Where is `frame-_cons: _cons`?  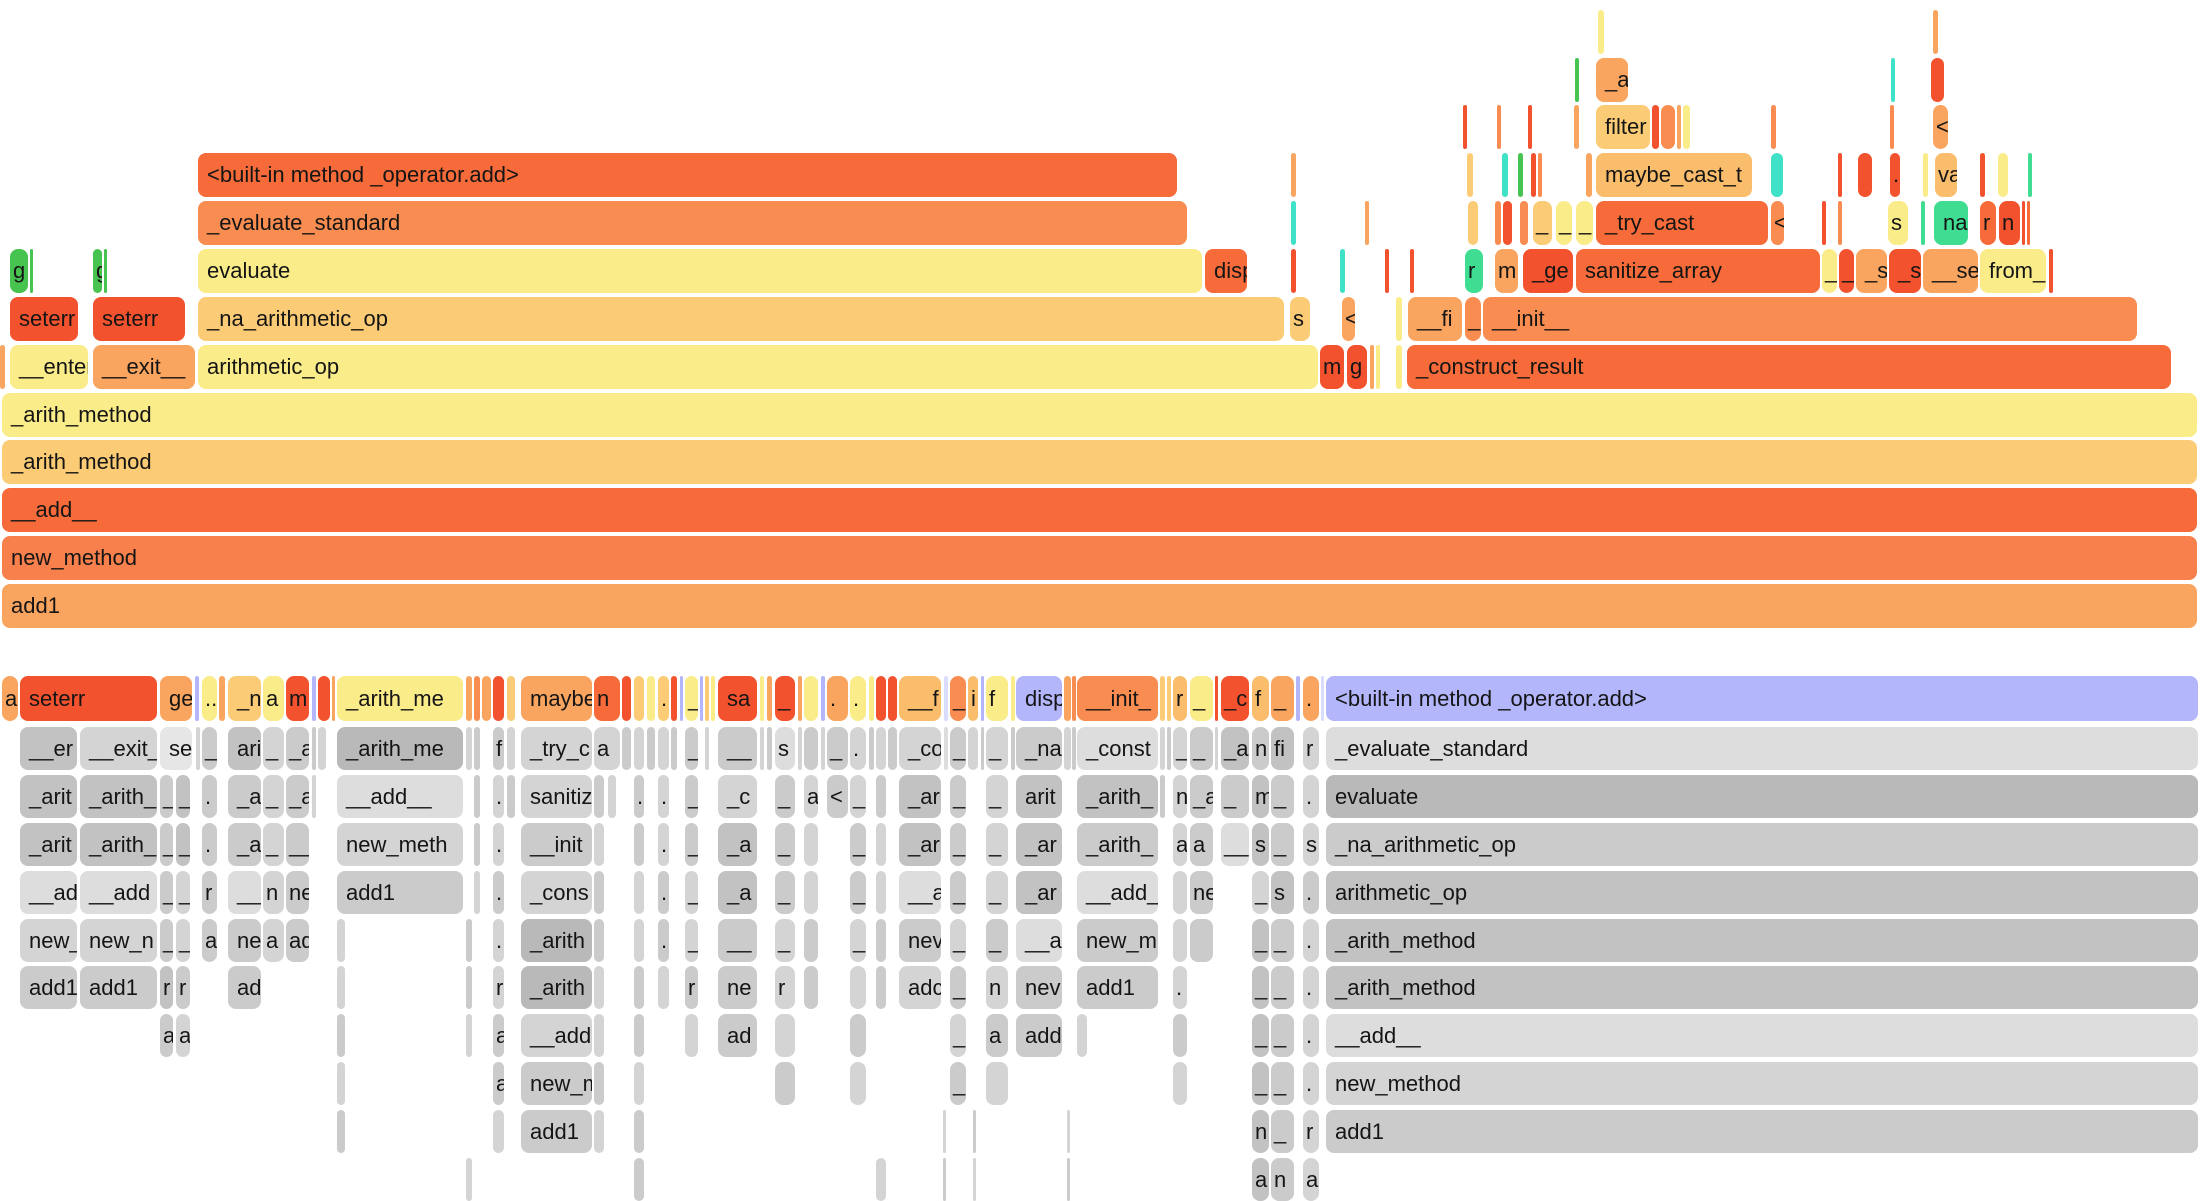
frame-_cons: _cons is located at coordinates (556, 892).